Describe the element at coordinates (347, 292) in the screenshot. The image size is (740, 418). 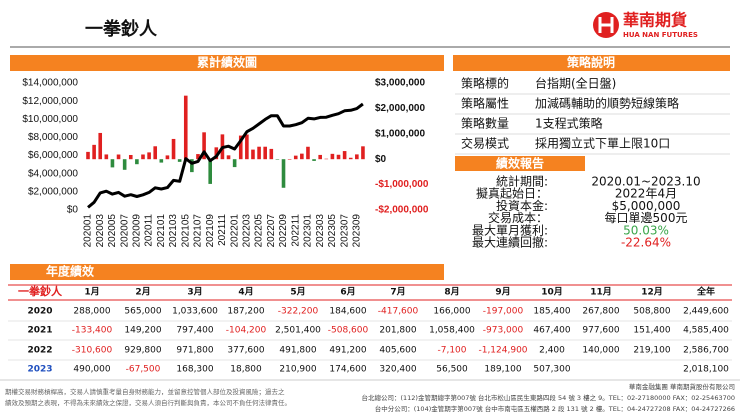
I see `table-header: 6月` at that location.